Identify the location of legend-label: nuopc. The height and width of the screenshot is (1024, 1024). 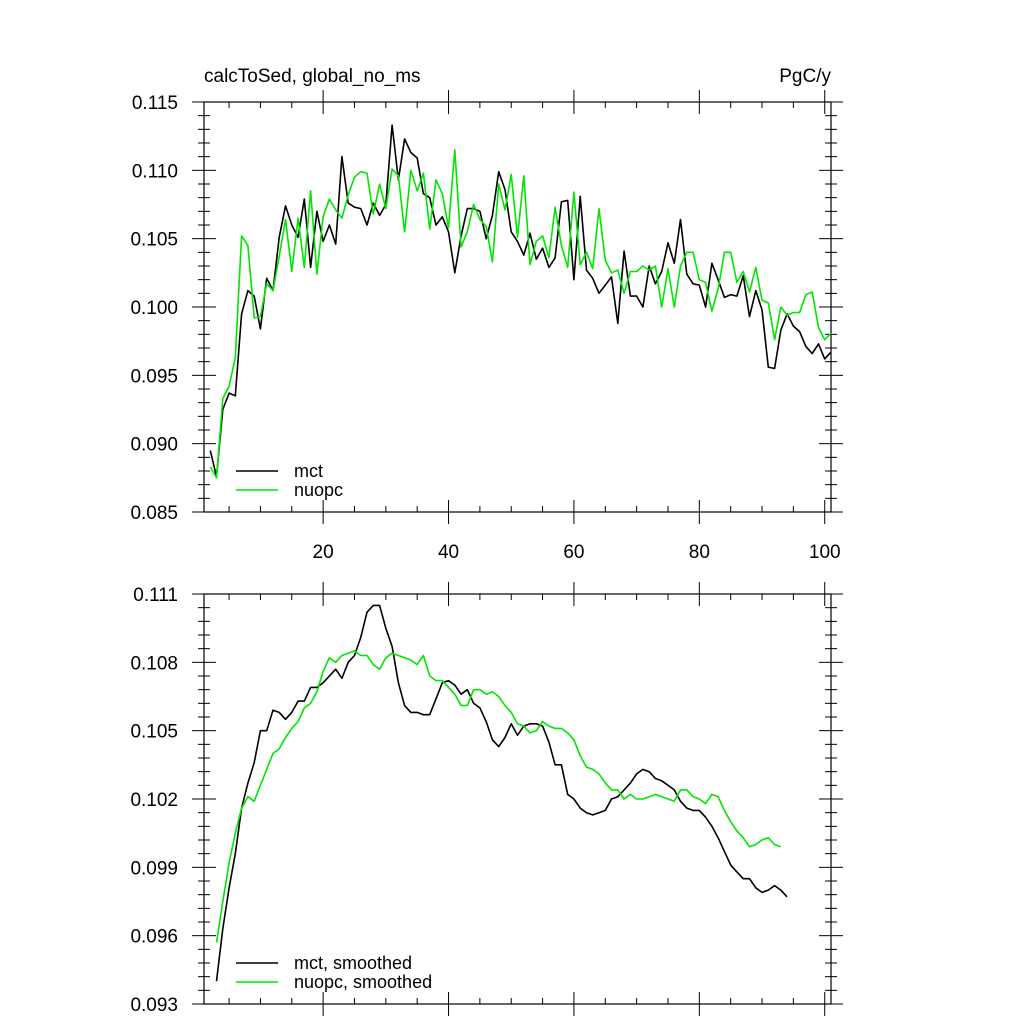
(318, 490).